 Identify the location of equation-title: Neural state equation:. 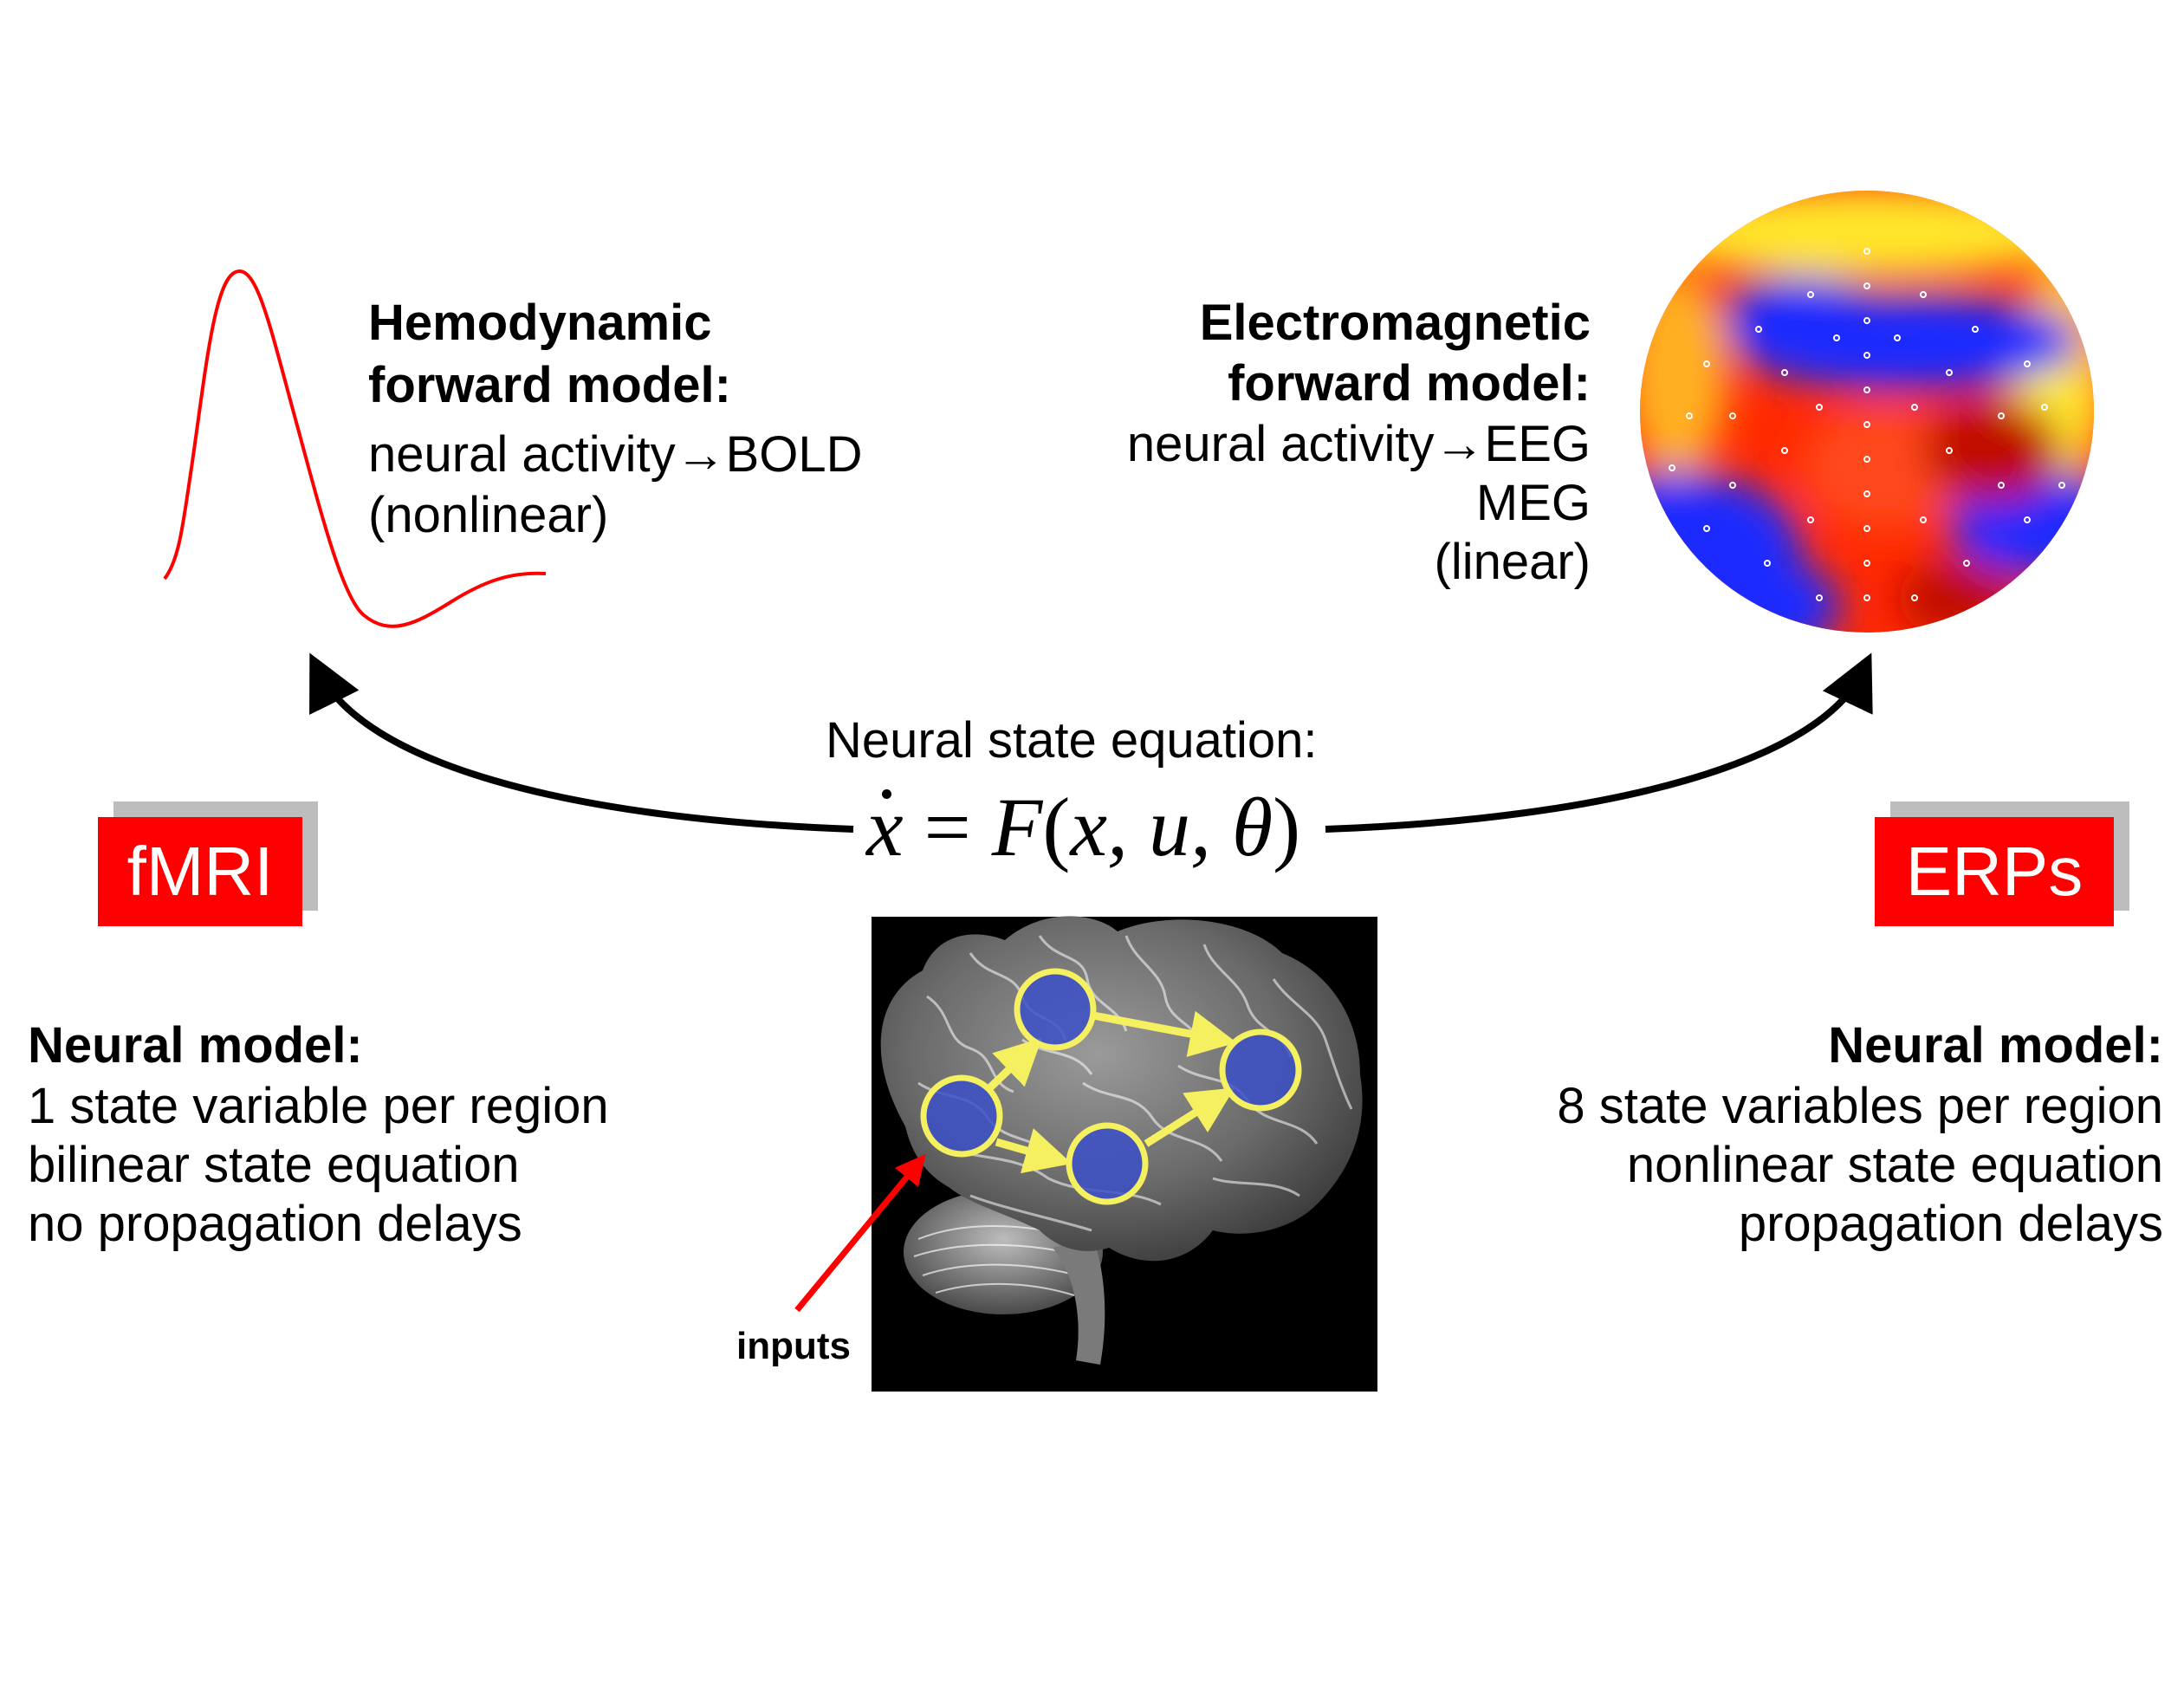
(1072, 740).